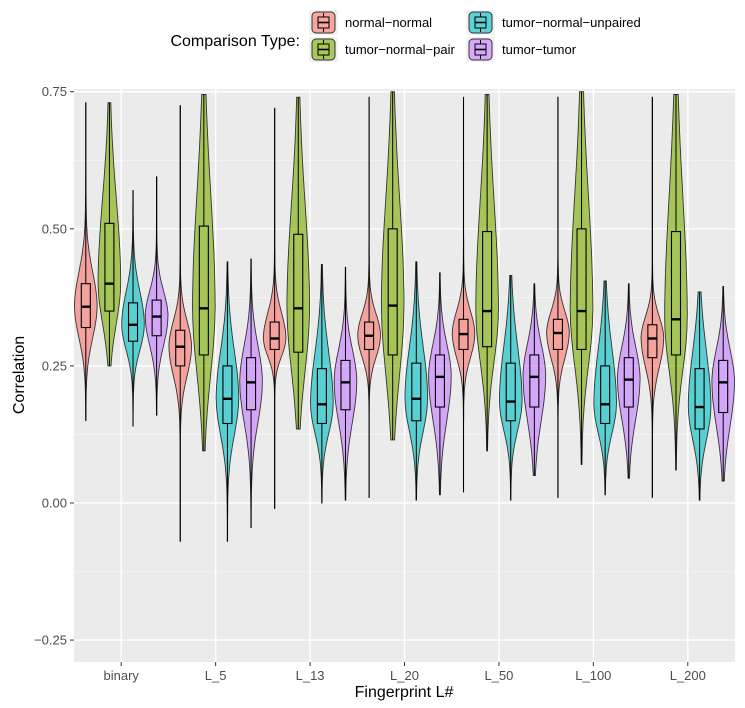 The height and width of the screenshot is (708, 745). I want to click on legend-label: tumor−tumor, so click(539, 49).